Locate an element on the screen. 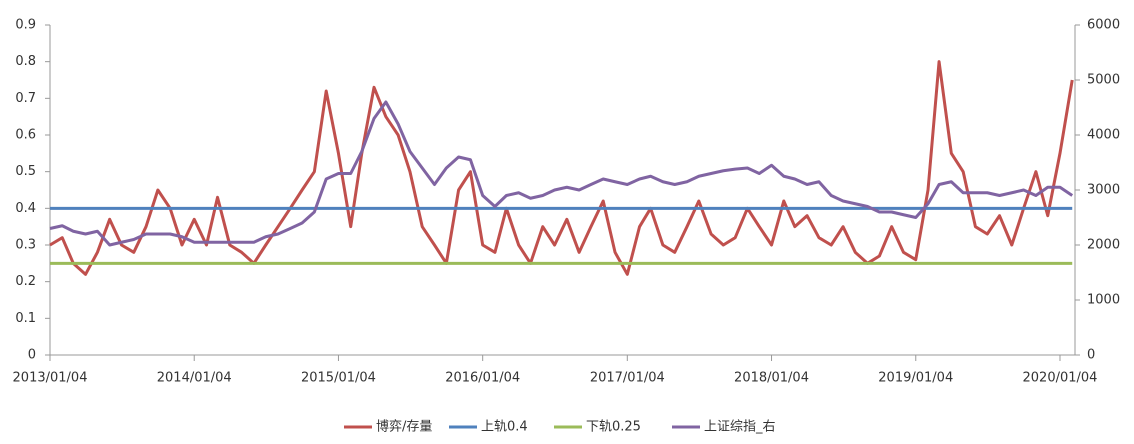  y2-tick-label: 1000 is located at coordinates (1103, 300).